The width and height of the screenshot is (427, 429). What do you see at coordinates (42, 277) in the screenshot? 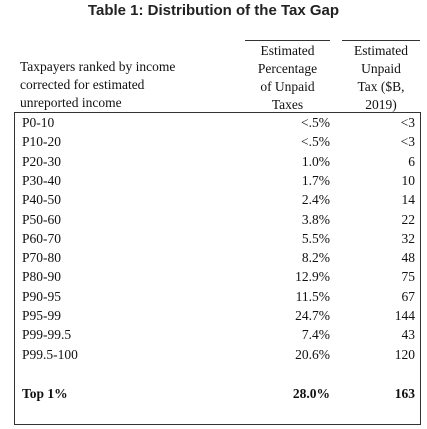
I see `row-label: P80-90` at bounding box center [42, 277].